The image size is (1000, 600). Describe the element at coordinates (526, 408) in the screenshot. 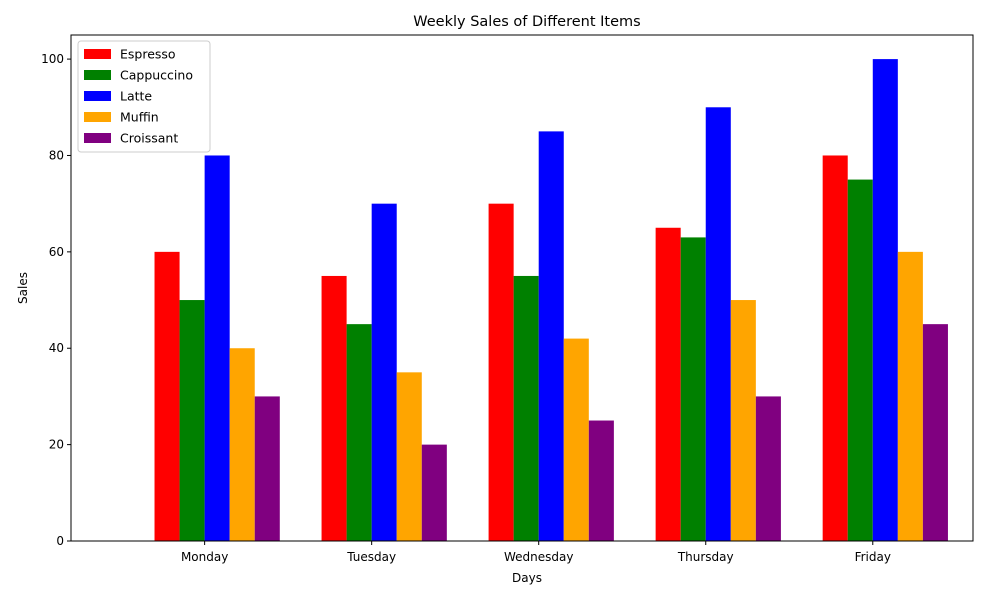

I see `bar-cappuccino-wednesday` at that location.